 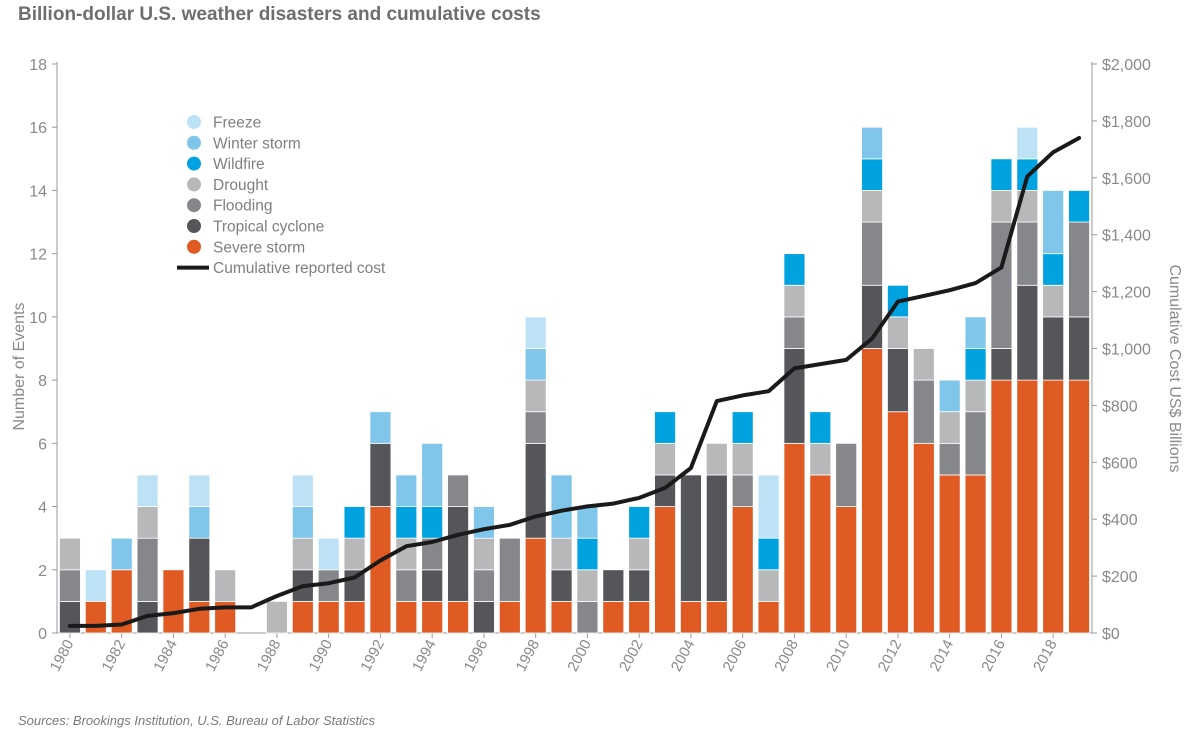 What do you see at coordinates (786, 655) in the screenshot?
I see `x-tick-label: 2008` at bounding box center [786, 655].